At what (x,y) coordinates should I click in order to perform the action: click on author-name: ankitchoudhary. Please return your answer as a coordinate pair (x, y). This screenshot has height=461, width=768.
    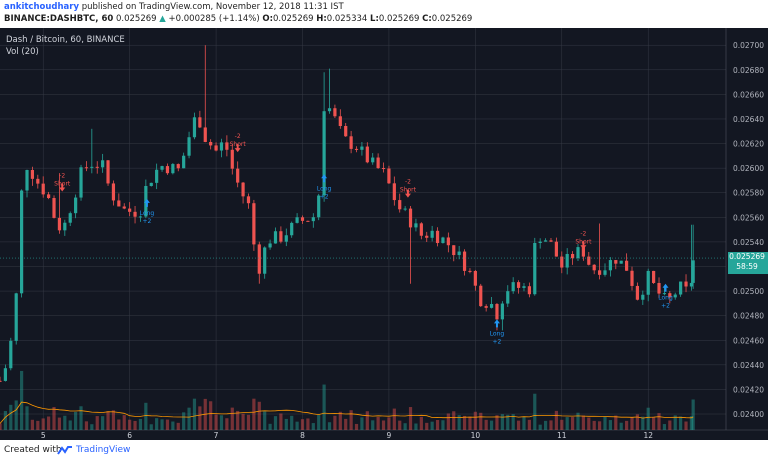
    Looking at the image, I should click on (42, 7).